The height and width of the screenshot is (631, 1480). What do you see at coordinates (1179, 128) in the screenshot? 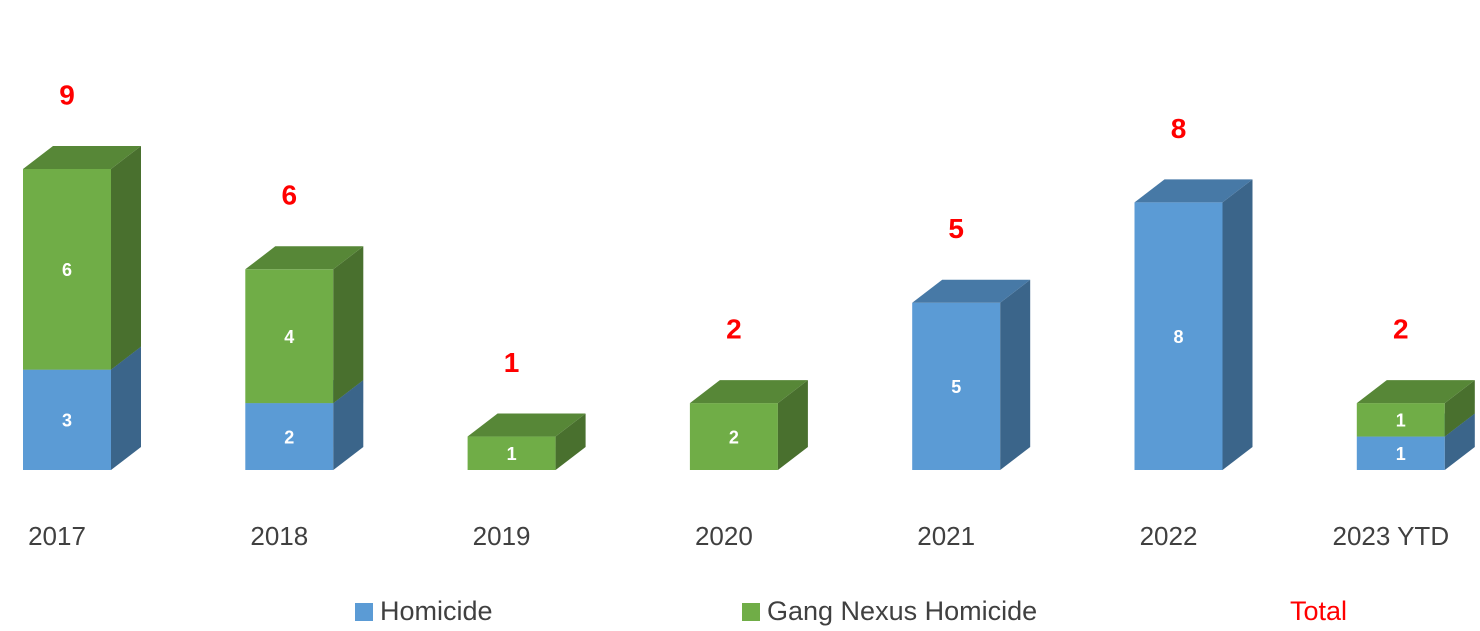
I see `total-label: 8` at bounding box center [1179, 128].